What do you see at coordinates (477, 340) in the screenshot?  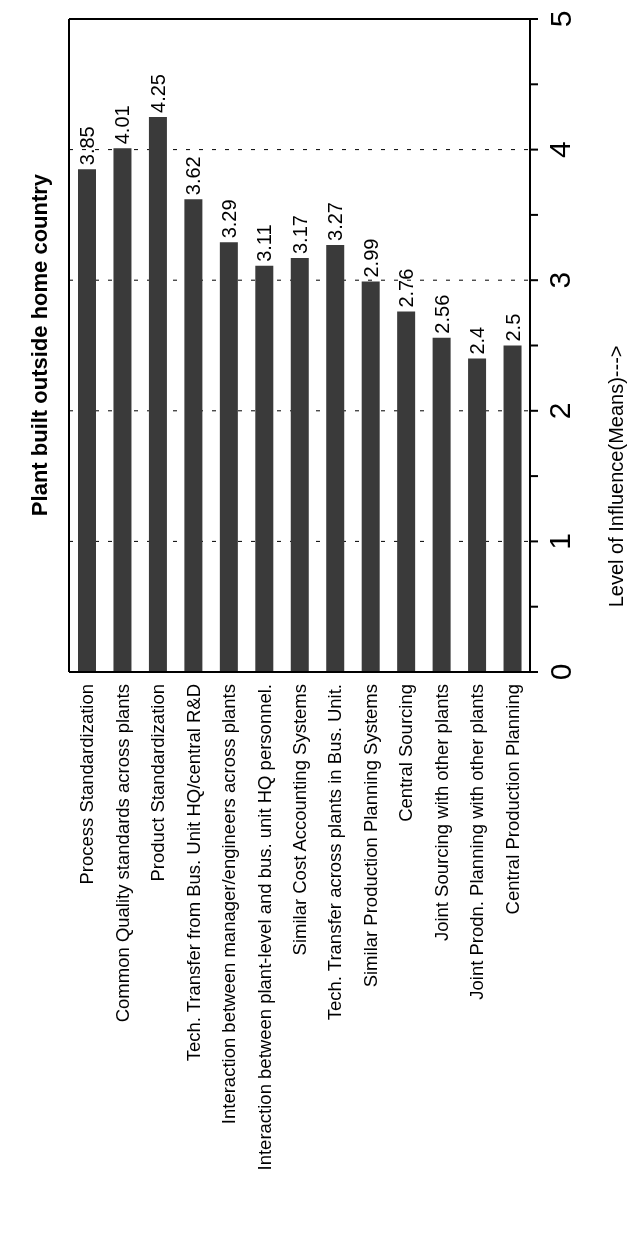 I see `data-label: 2.4` at bounding box center [477, 340].